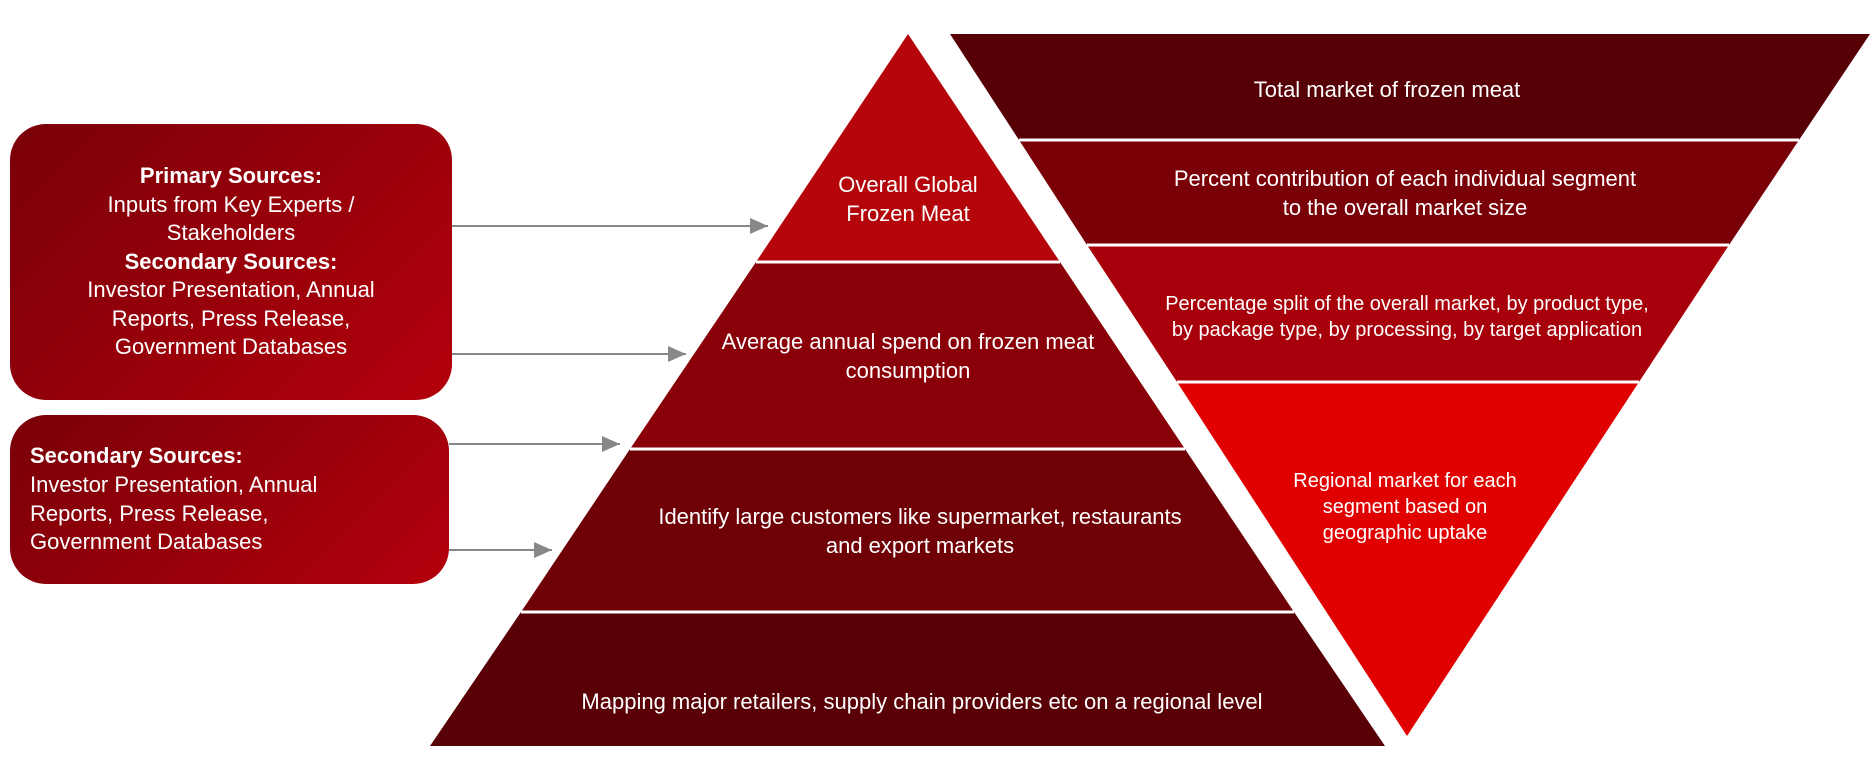  I want to click on pyramid-label: Overall Global Frozen Meat, so click(908, 199).